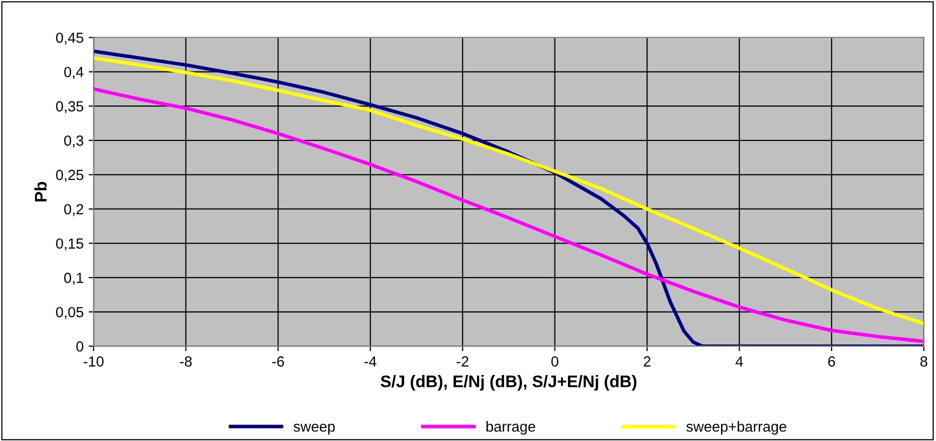 The image size is (936, 441). What do you see at coordinates (736, 428) in the screenshot?
I see `legend-label: sweep+barrage` at bounding box center [736, 428].